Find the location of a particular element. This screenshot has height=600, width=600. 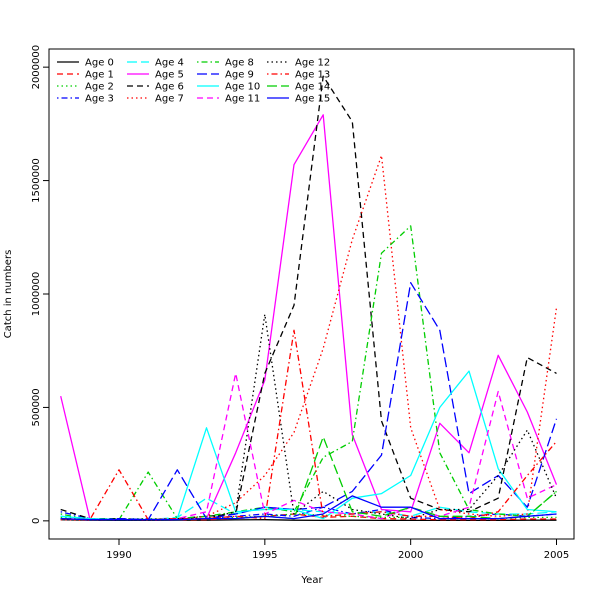

x-tick-label: 2000 is located at coordinates (410, 555).